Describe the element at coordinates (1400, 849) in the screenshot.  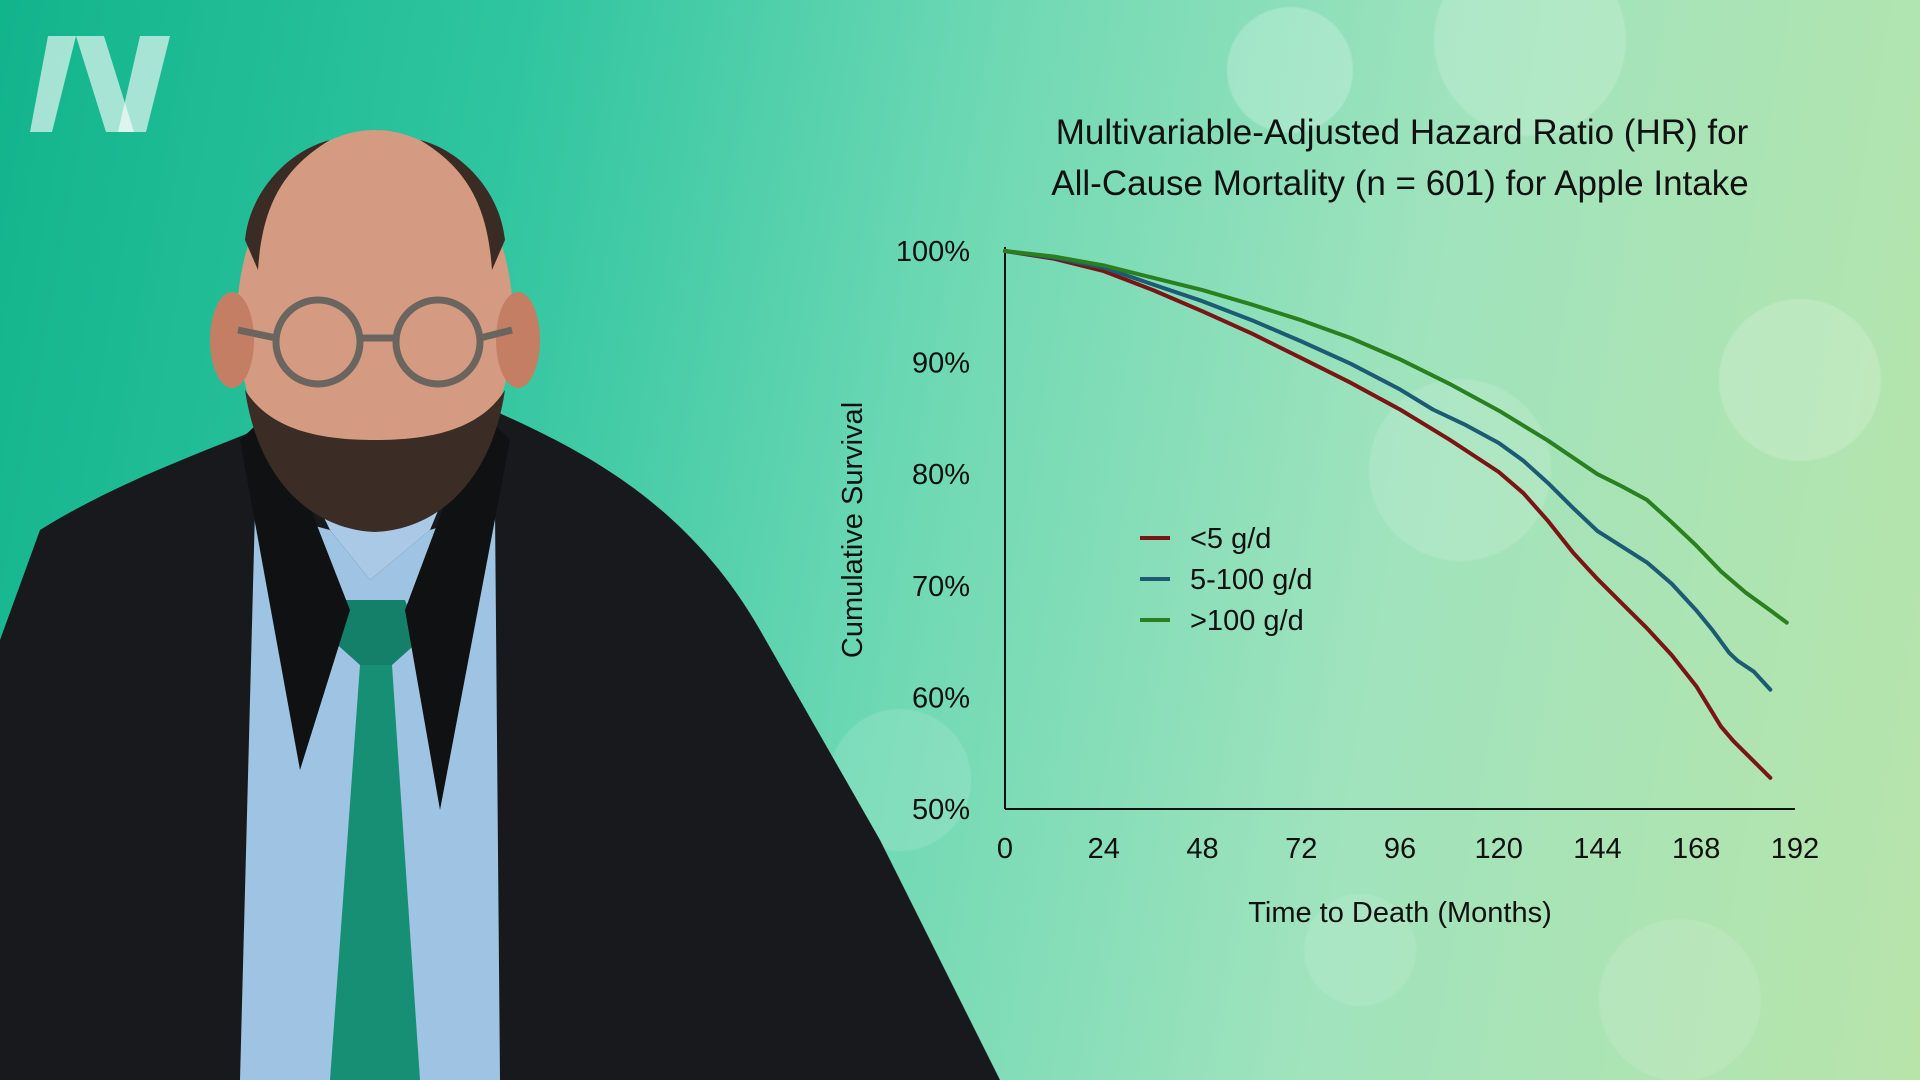
I see `x-tick-label: 96` at that location.